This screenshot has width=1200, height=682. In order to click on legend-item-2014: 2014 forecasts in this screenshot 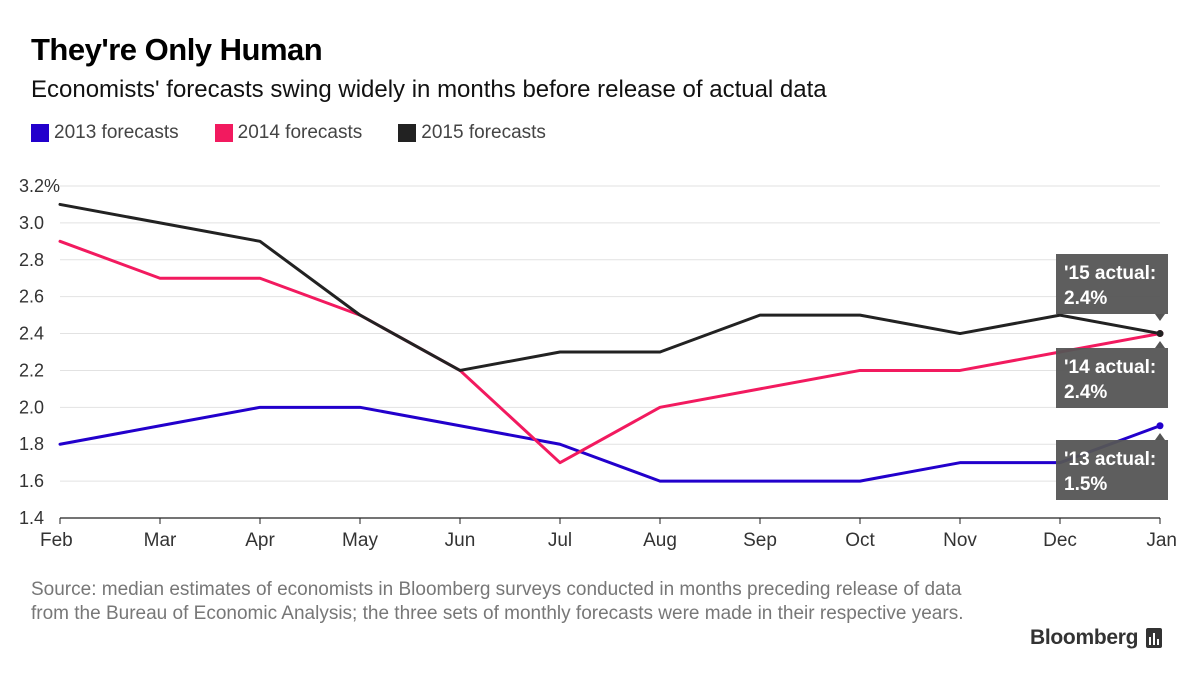, I will do `click(288, 133)`.